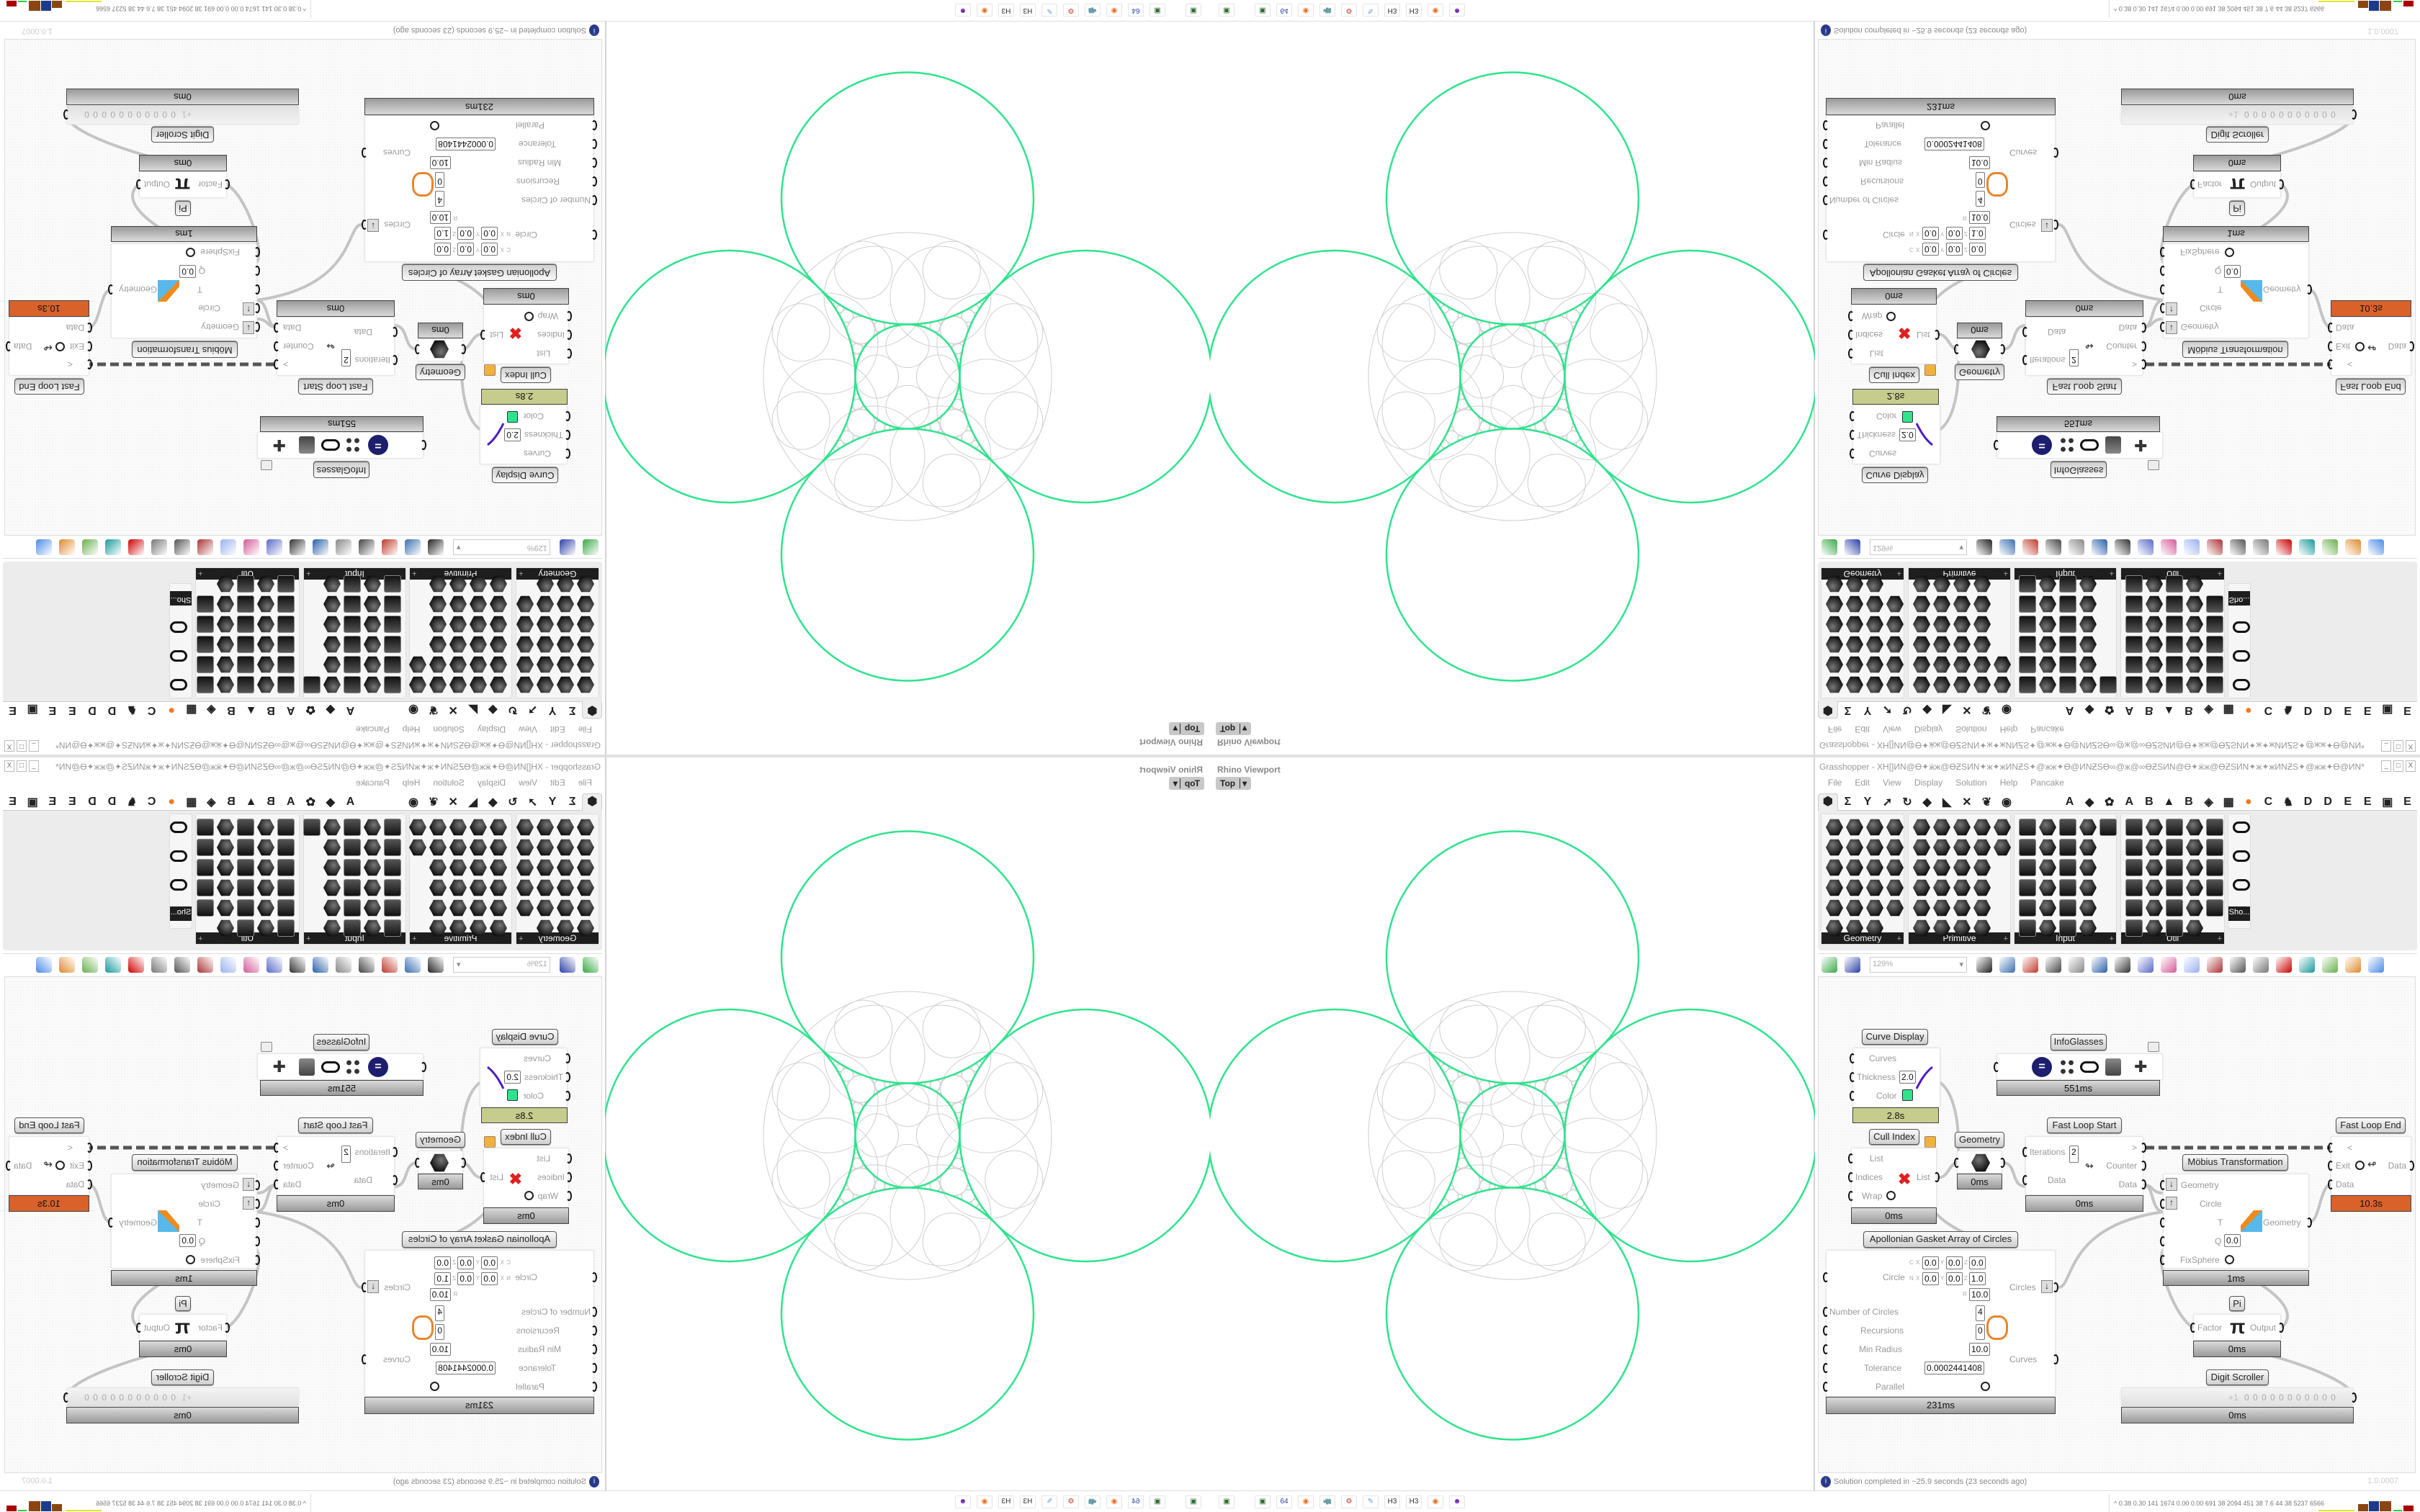  Describe the element at coordinates (303, 8) in the screenshot. I see `caret-up-icon: ^` at that location.